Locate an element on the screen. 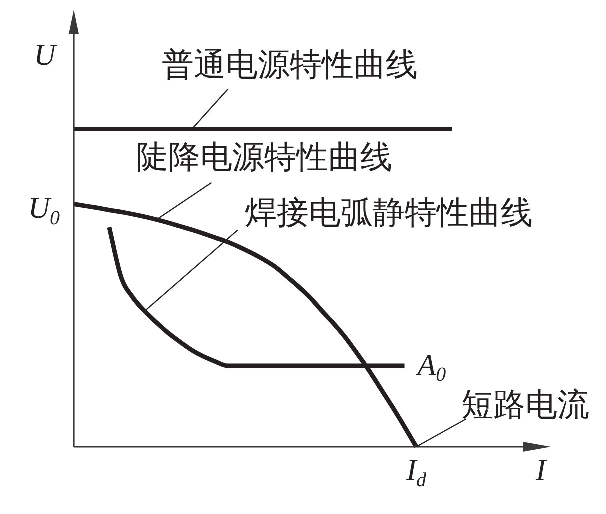  series-label: 普通电源特性曲线 is located at coordinates (290, 65).